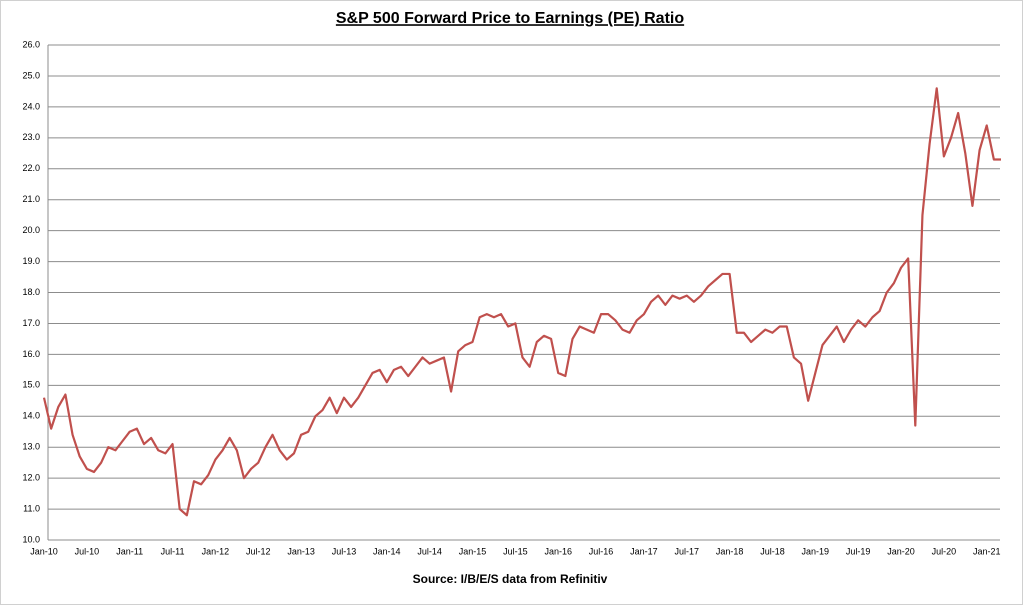  Describe the element at coordinates (31, 44) in the screenshot. I see `y-tick-label: 26.0` at that location.